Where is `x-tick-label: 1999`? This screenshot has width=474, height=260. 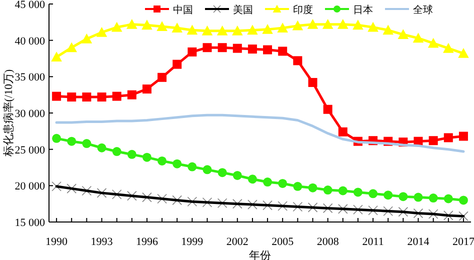 x-tick-label: 1999 is located at coordinates (192, 242).